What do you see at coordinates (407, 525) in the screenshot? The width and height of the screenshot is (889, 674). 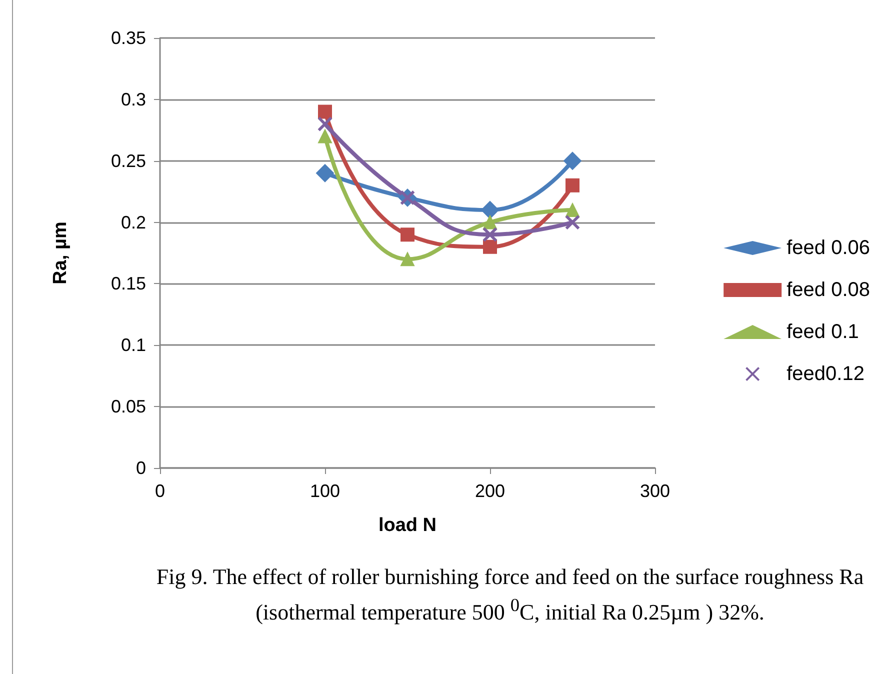 I see `x-axis-title: load N` at bounding box center [407, 525].